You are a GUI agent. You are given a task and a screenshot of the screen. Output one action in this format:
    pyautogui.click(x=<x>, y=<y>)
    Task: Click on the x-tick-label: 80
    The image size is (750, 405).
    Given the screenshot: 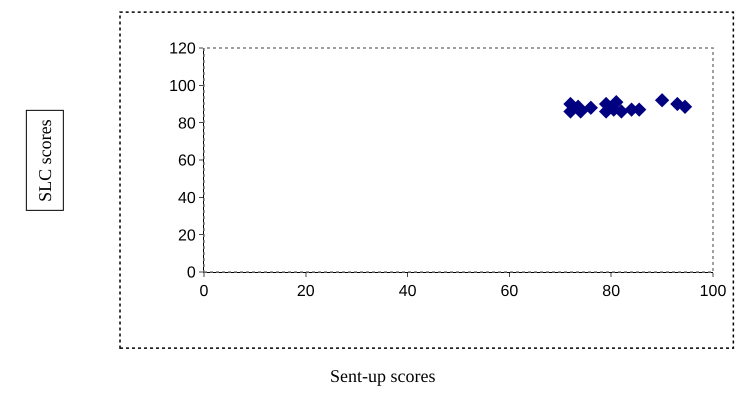 What is the action you would take?
    pyautogui.click(x=611, y=291)
    